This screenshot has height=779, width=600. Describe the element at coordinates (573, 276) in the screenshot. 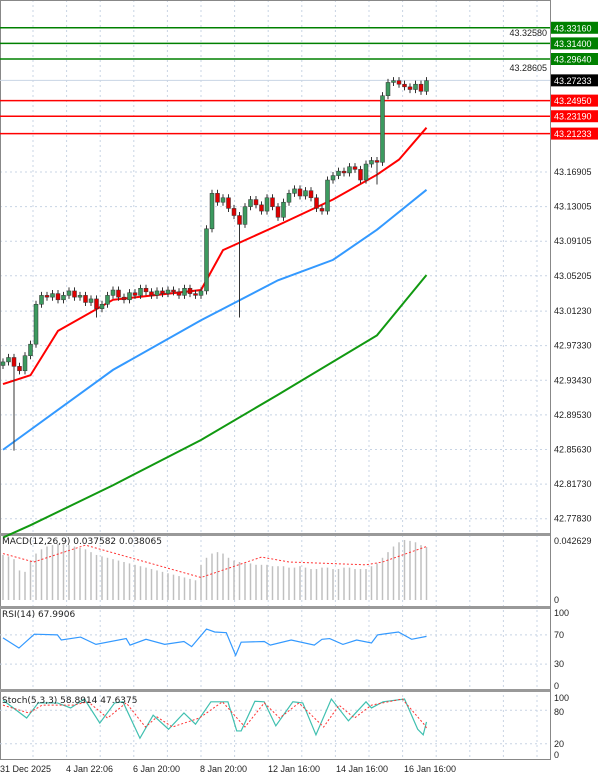

I see `price-tick: 43.05205` at that location.